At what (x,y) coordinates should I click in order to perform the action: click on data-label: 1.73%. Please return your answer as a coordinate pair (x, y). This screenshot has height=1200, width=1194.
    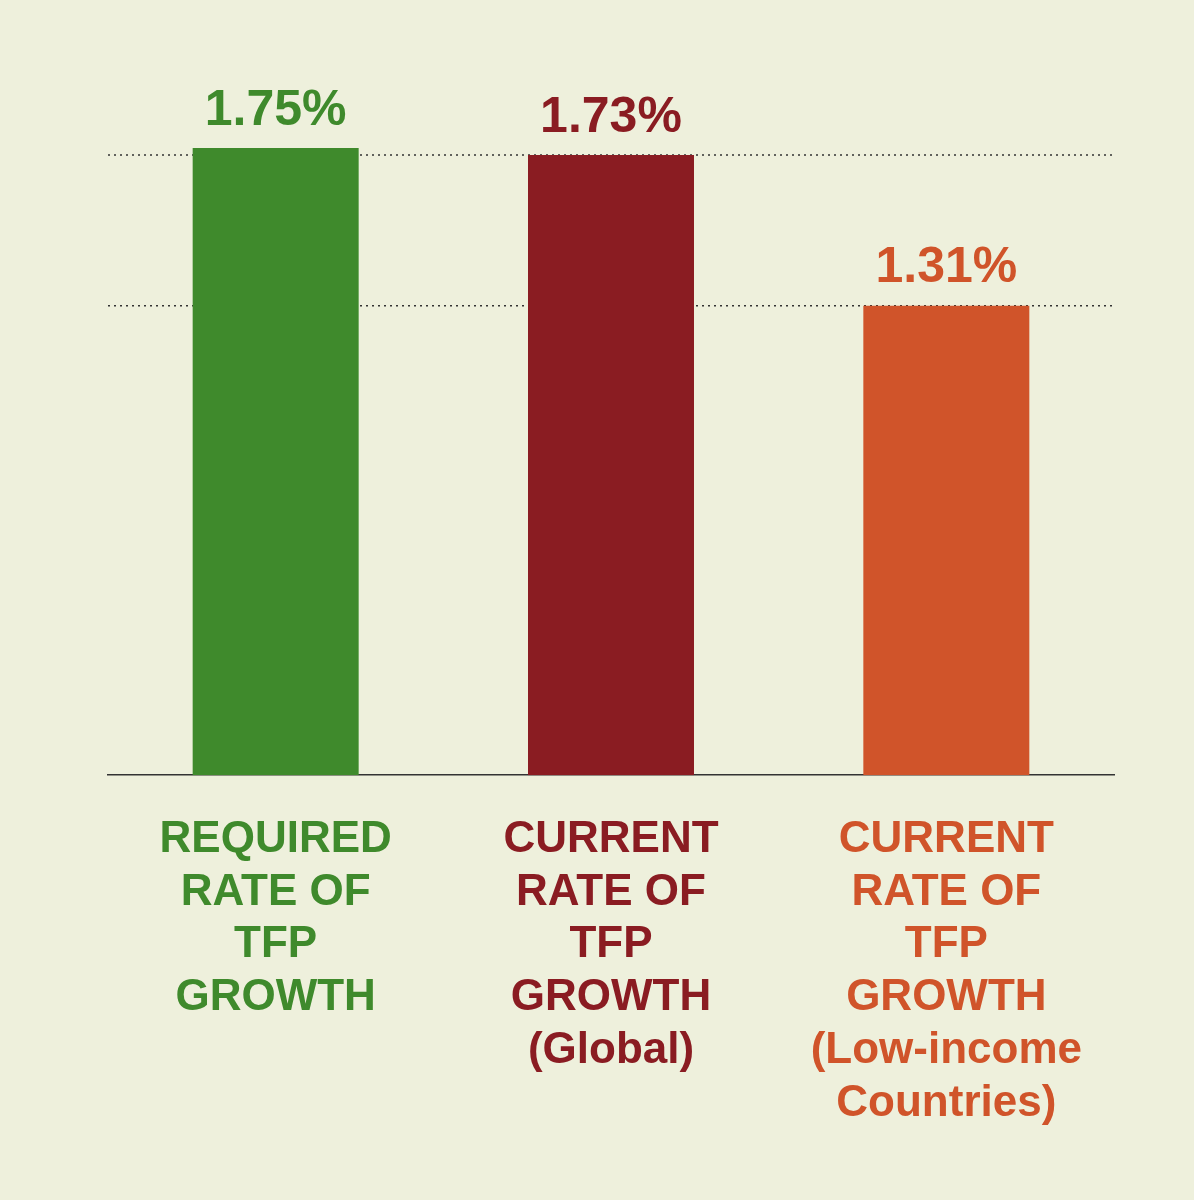
    Looking at the image, I should click on (611, 114).